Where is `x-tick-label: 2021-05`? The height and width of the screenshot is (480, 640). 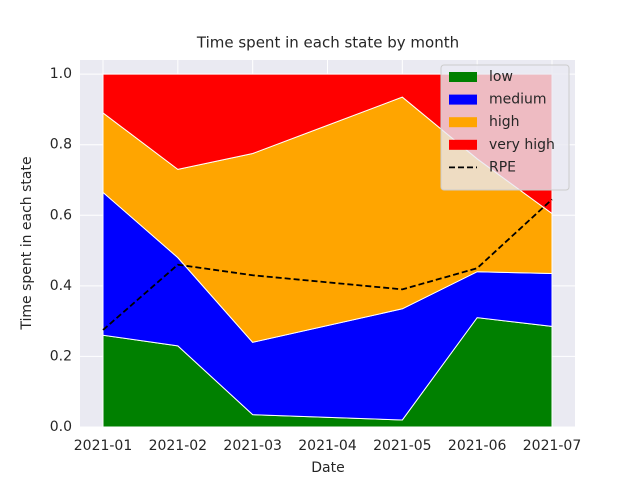
x-tick-label: 2021-05 is located at coordinates (402, 446).